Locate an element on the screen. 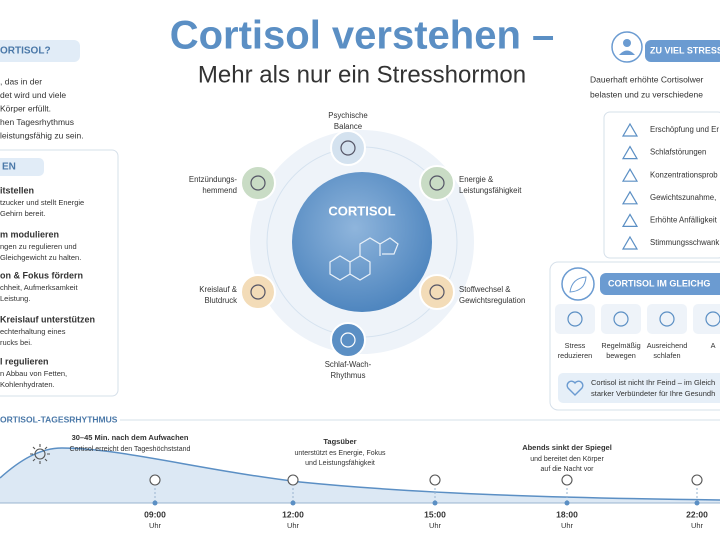 This screenshot has height=540, width=720. function-title: itstellen is located at coordinates (17, 190).